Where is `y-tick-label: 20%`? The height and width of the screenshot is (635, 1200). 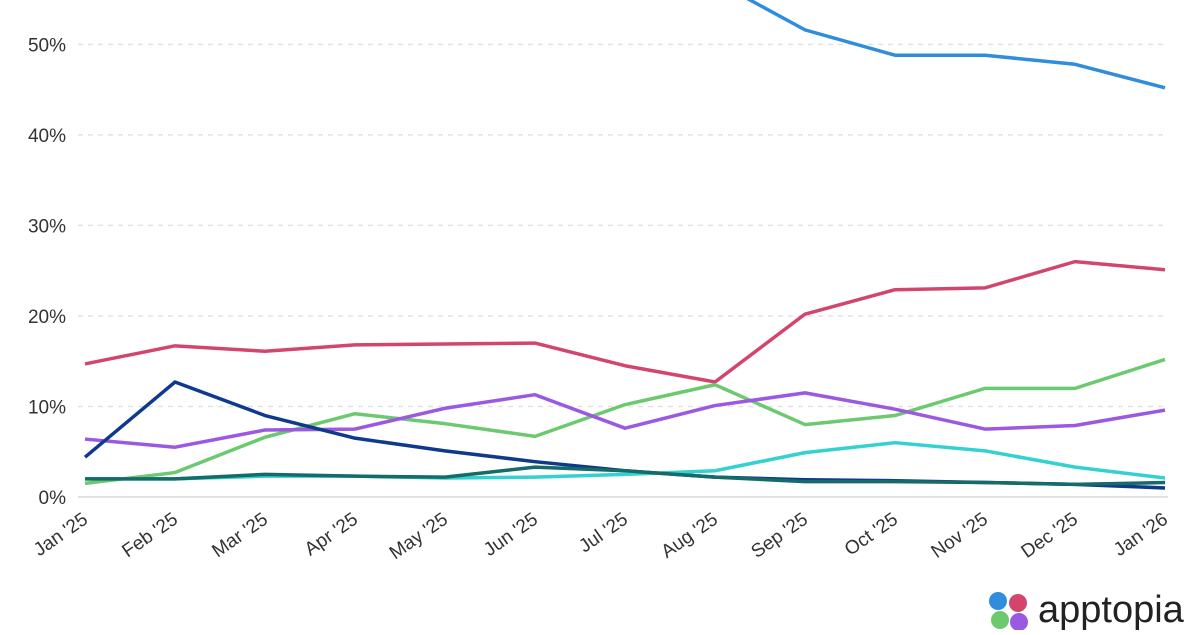
y-tick-label: 20% is located at coordinates (47, 317).